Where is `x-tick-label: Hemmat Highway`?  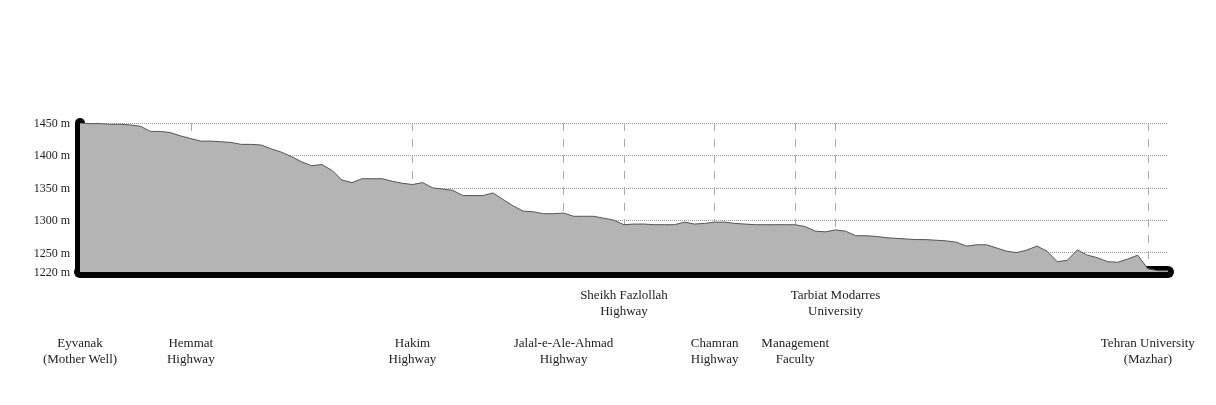 x-tick-label: Hemmat Highway is located at coordinates (191, 350).